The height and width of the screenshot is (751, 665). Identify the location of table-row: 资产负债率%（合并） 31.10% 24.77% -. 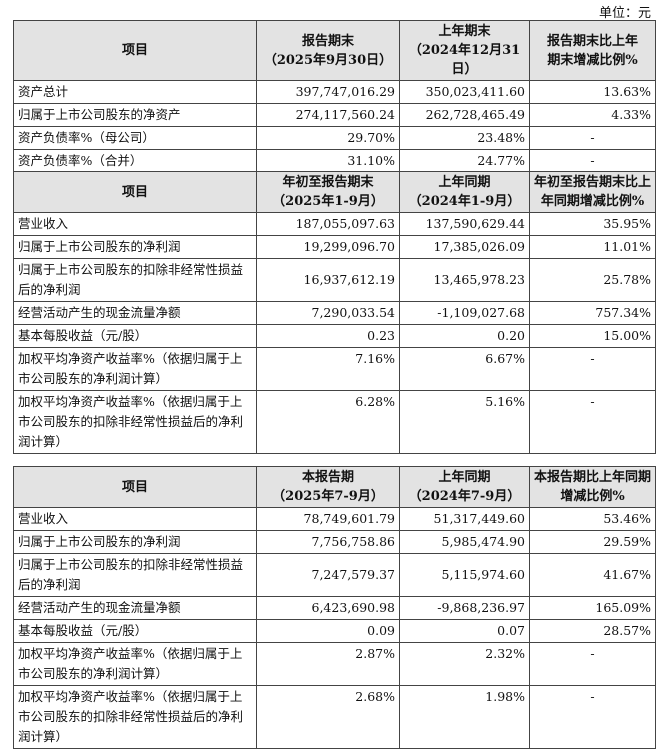
(334, 161).